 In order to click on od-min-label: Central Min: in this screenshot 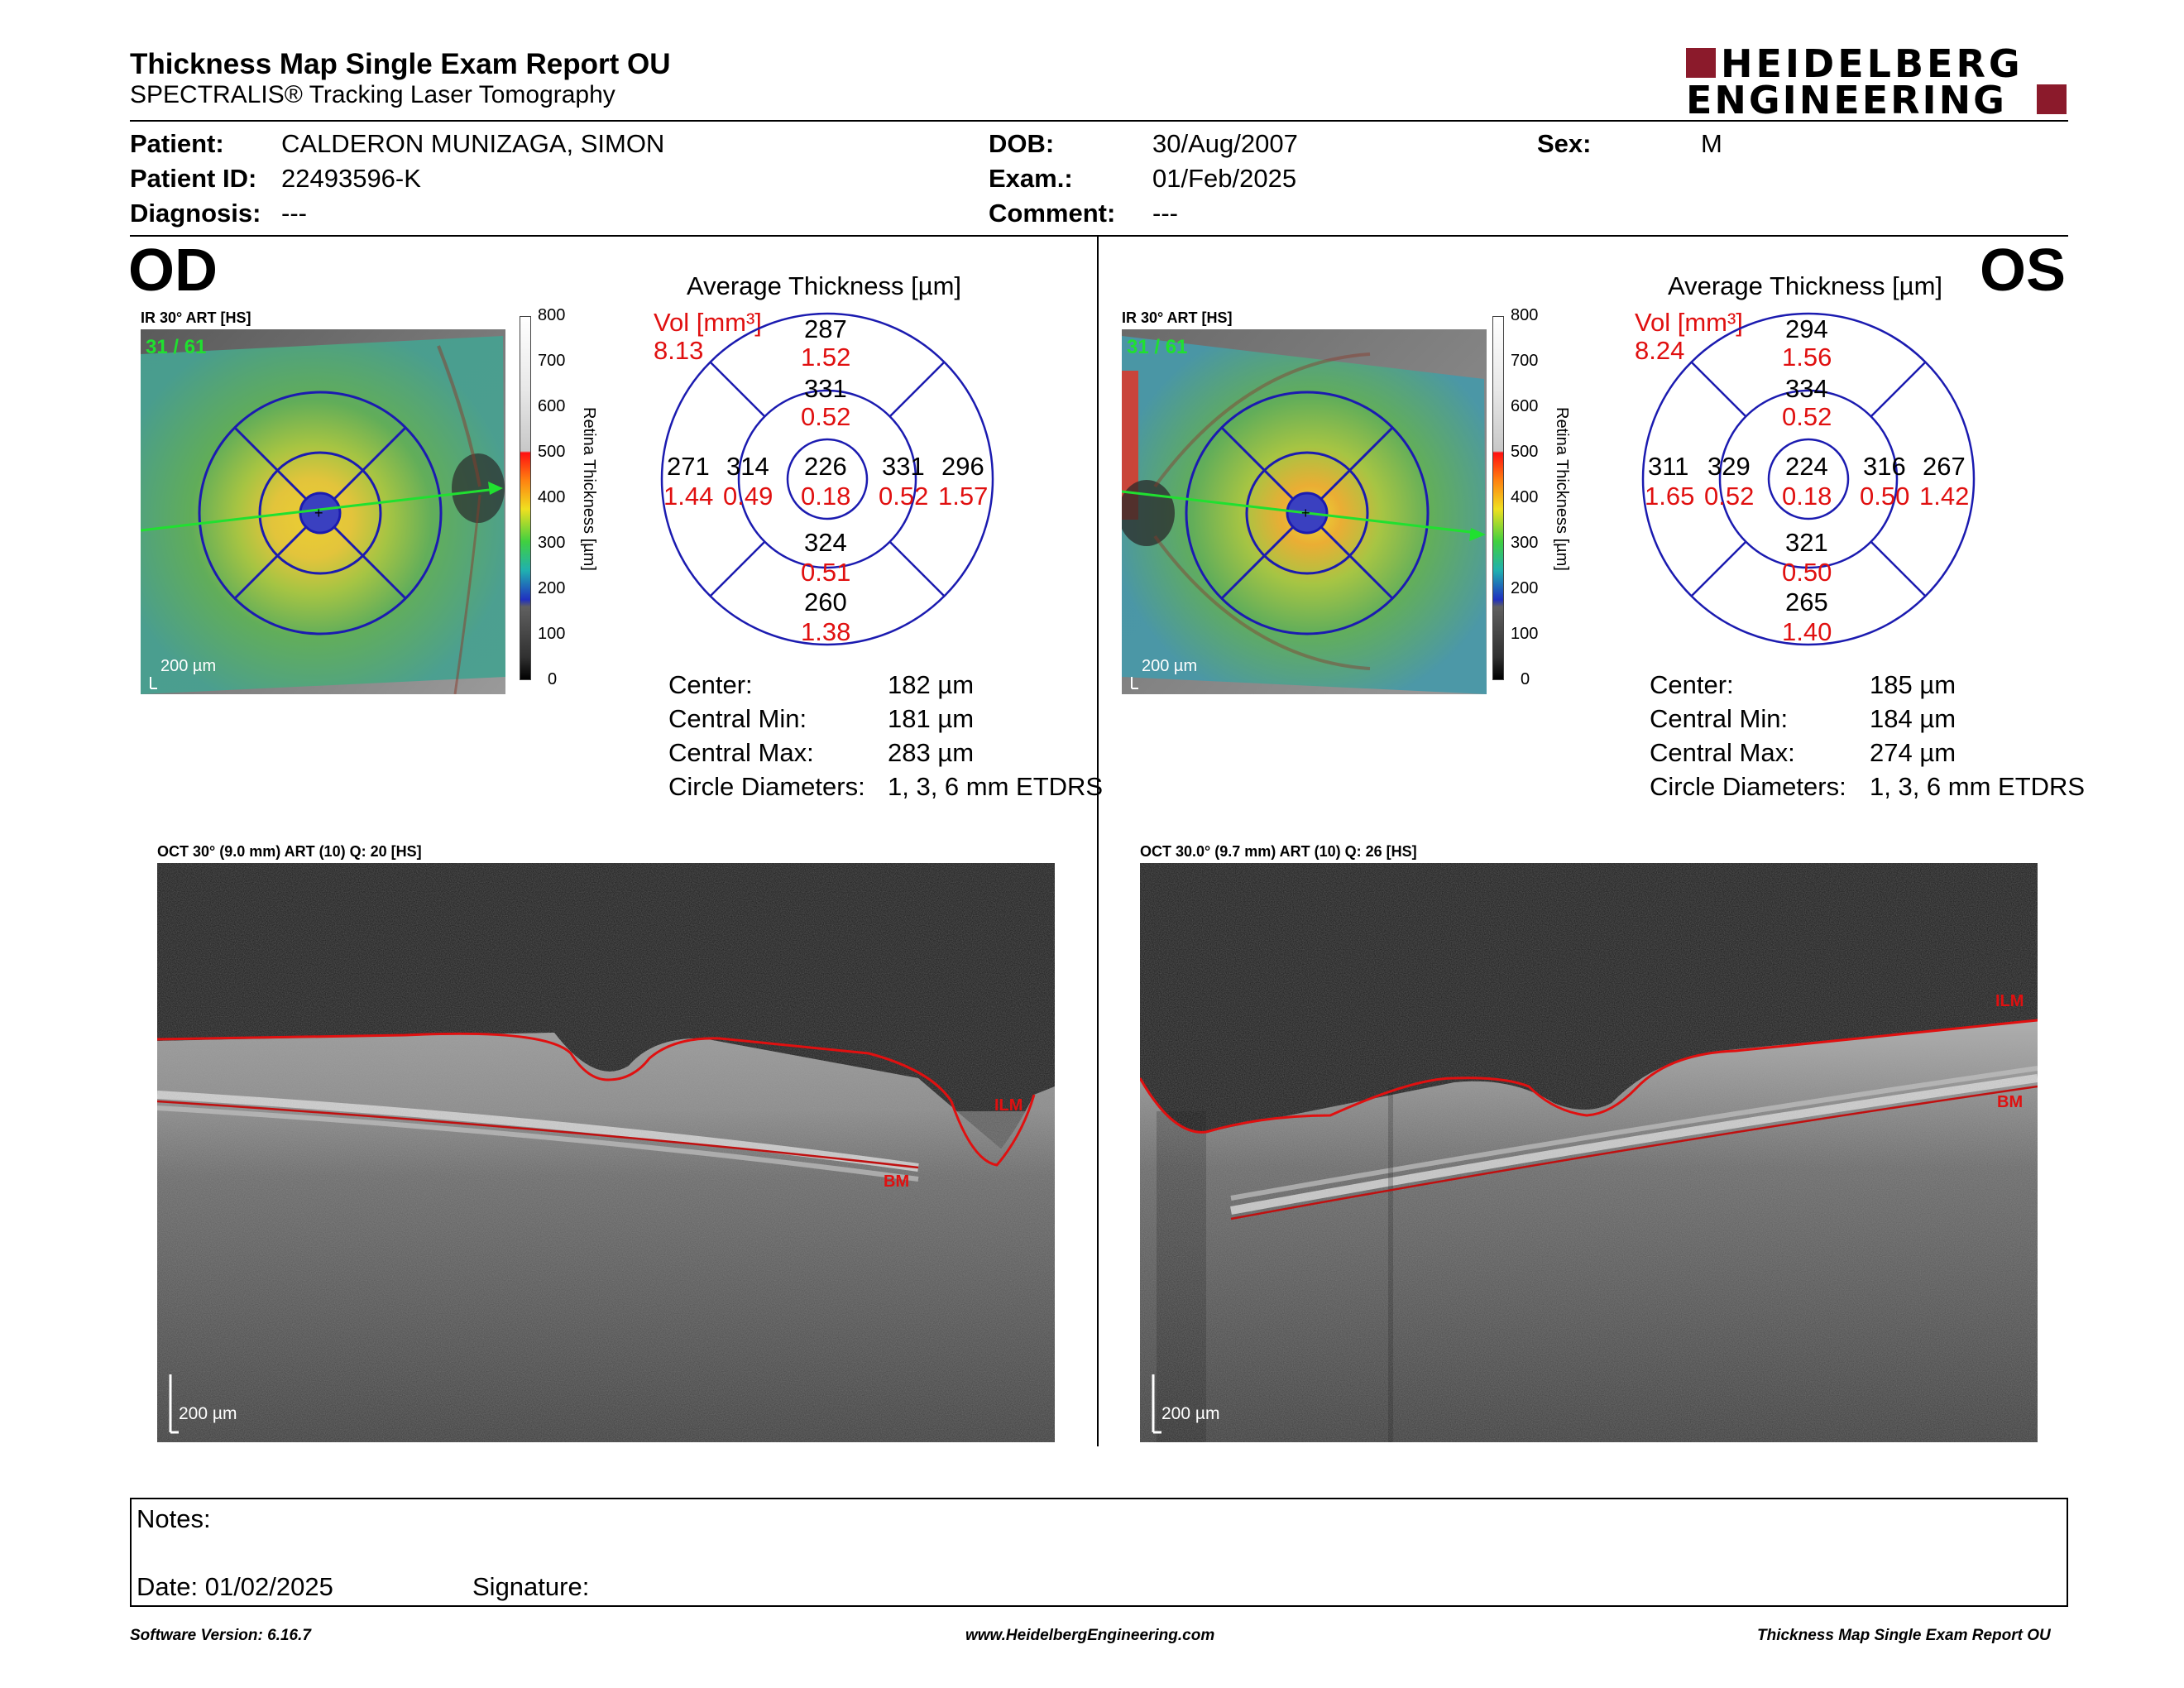, I will do `click(737, 718)`.